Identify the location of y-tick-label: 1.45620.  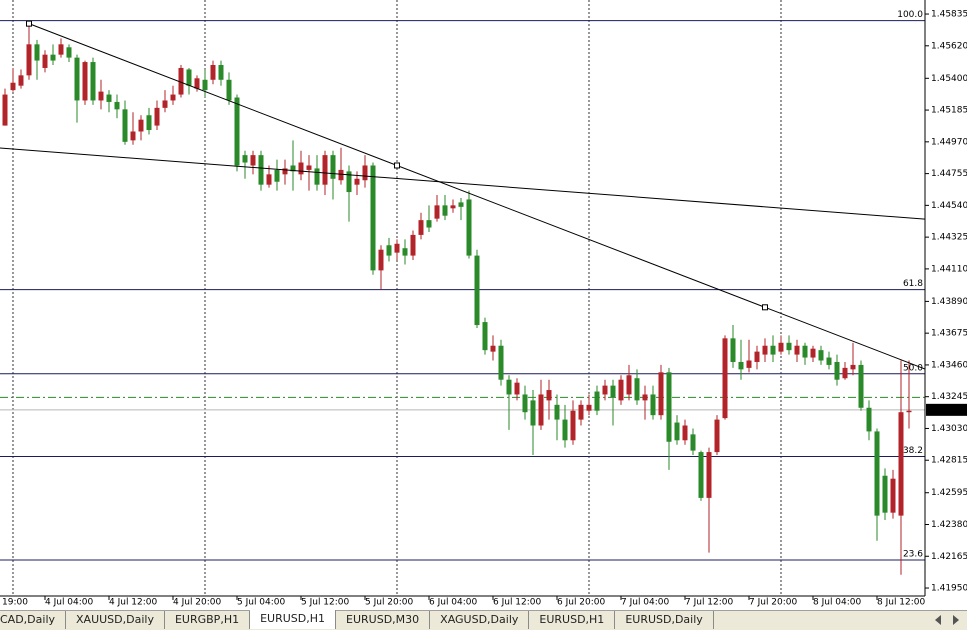
(949, 46).